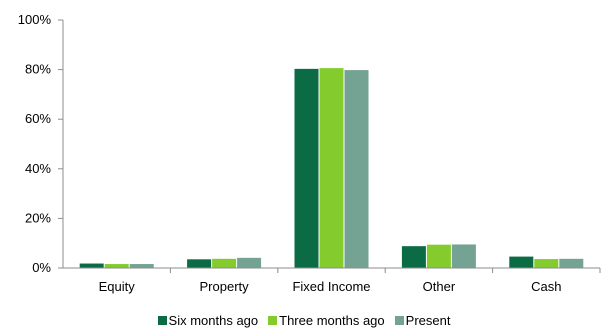 The width and height of the screenshot is (608, 329). I want to click on legend-item: Six months ago, so click(208, 320).